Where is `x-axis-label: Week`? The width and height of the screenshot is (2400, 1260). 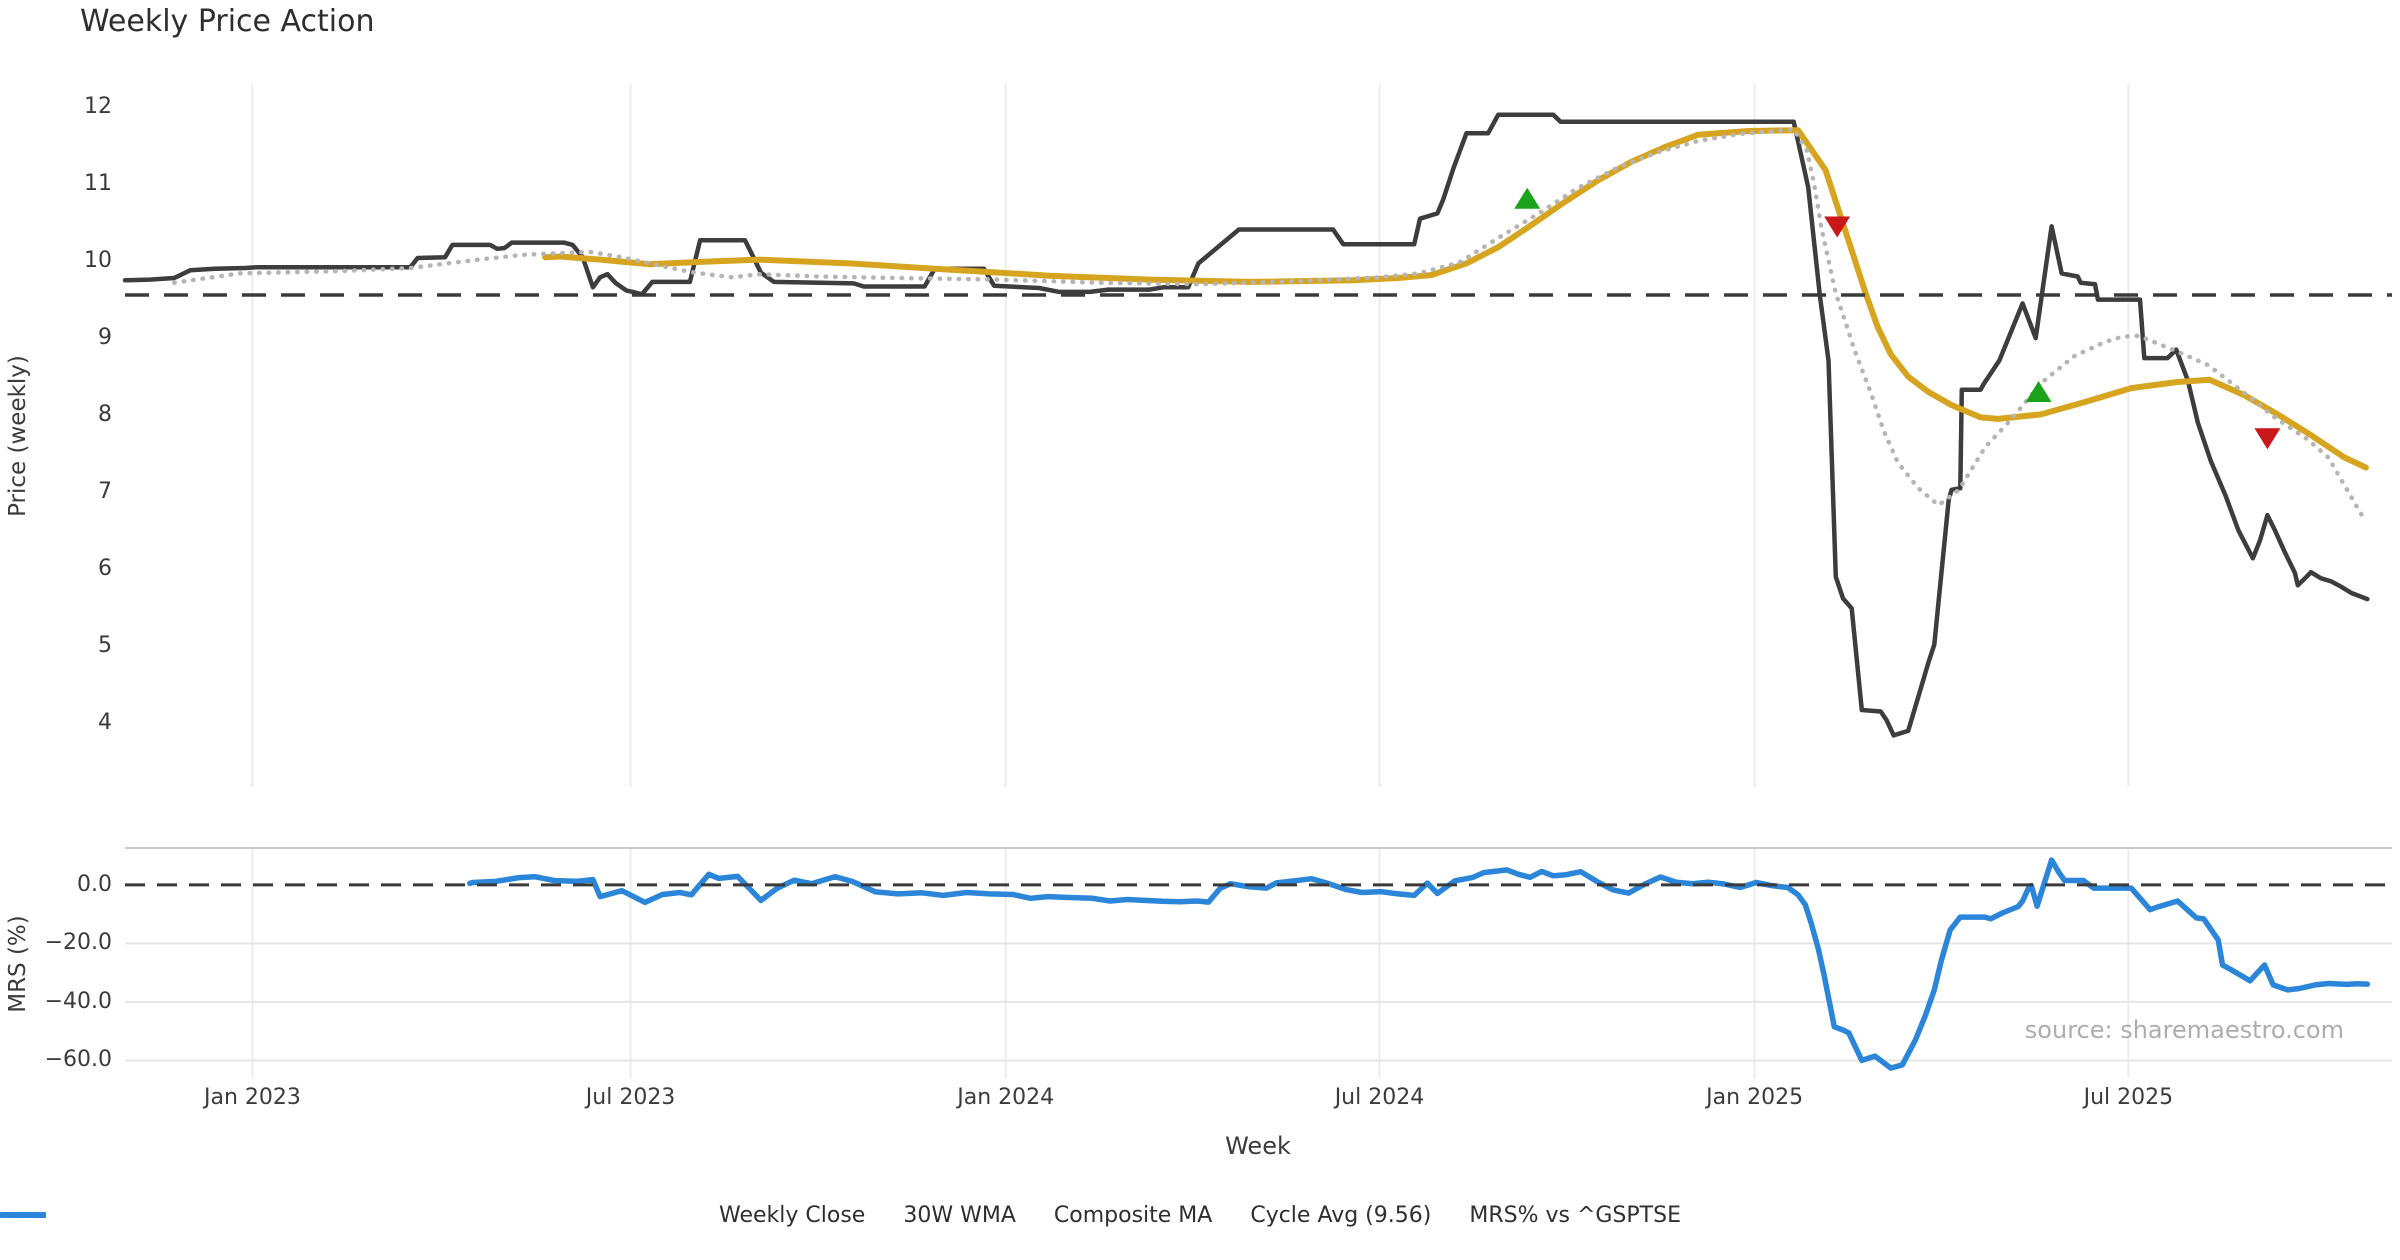
x-axis-label: Week is located at coordinates (1258, 1146).